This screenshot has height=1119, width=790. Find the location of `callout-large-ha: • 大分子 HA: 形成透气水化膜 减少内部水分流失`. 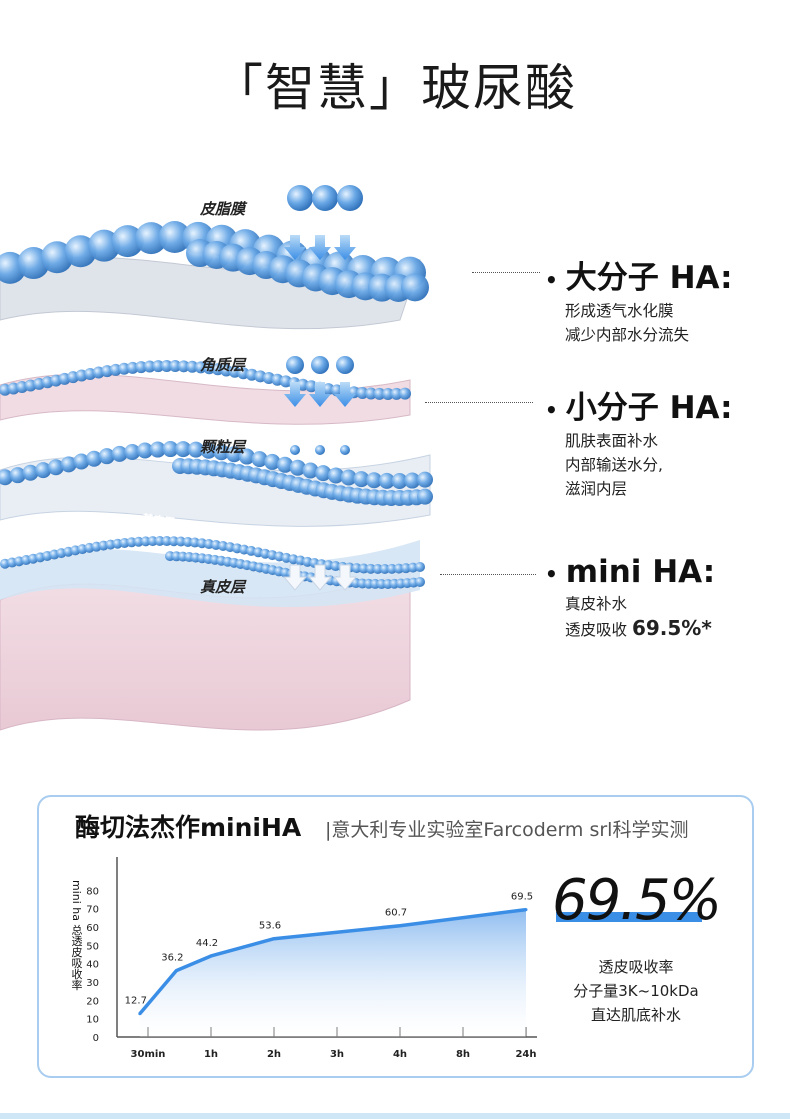

callout-large-ha: • 大分子 HA: 形成透气水化膜 减少内部水分流失 is located at coordinates (639, 299).